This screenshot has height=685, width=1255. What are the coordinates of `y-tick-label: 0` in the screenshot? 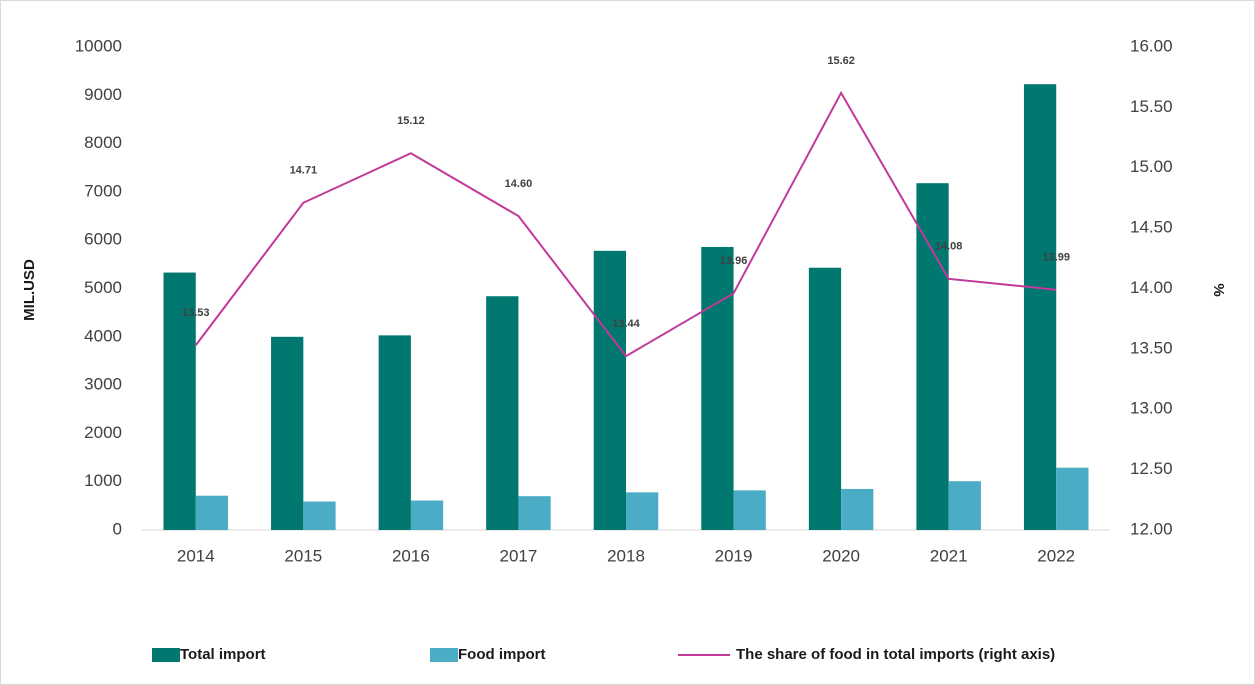 It's located at (117, 528).